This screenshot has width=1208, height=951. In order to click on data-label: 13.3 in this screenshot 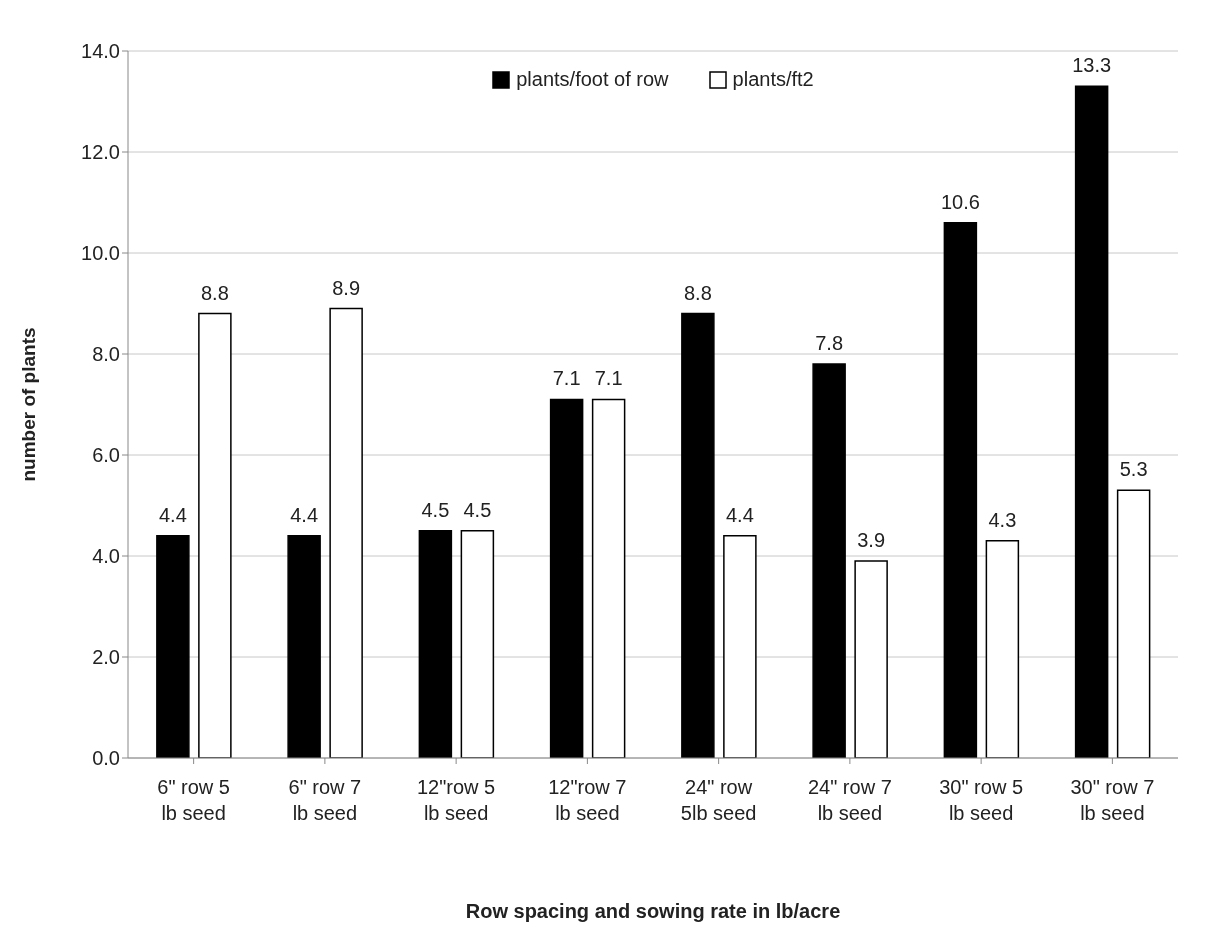, I will do `click(1092, 65)`.